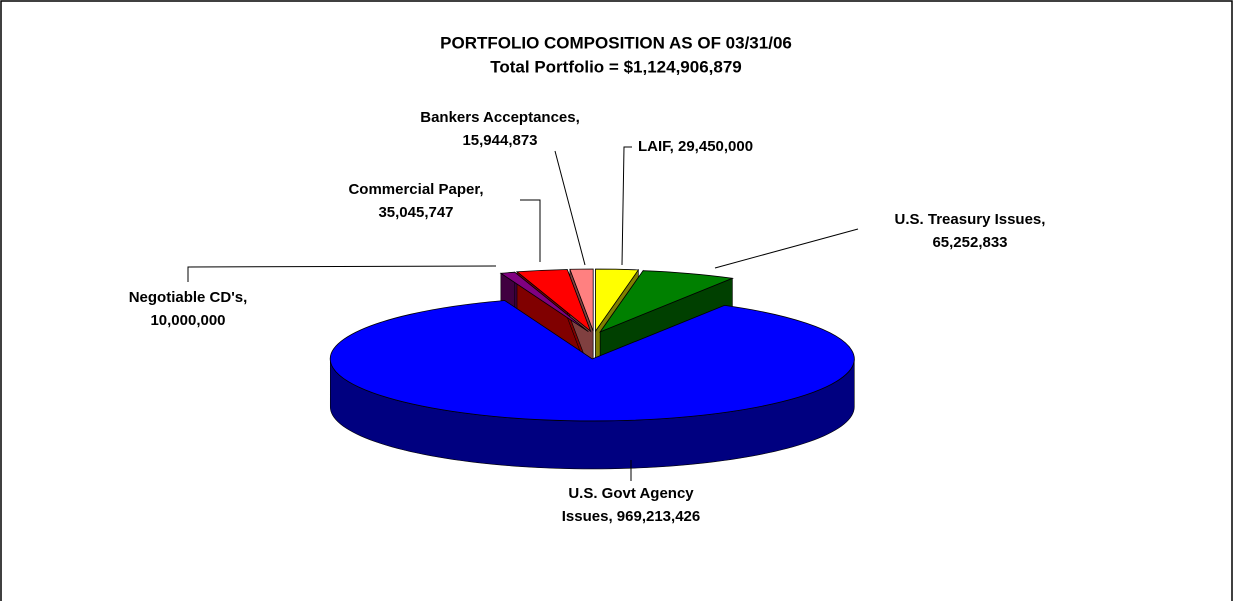  I want to click on chart-subtitle: Total Portfolio = $1,124,906,879, so click(616, 66).